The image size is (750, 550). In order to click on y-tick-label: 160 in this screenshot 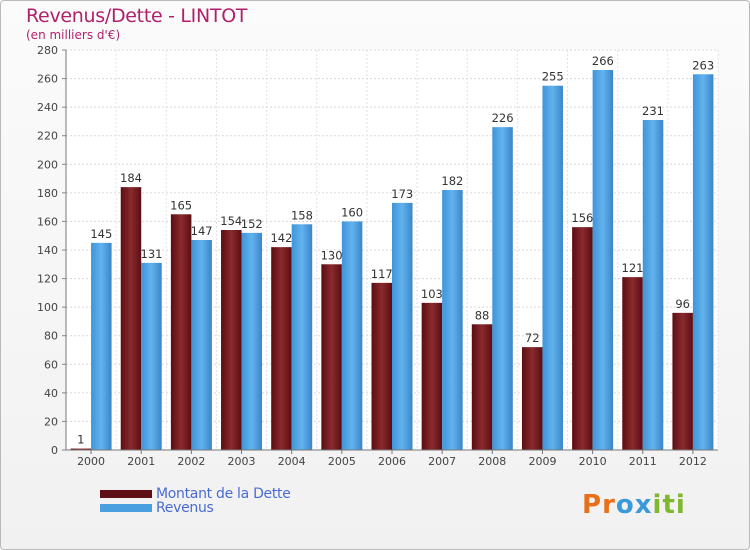, I will do `click(47, 221)`.